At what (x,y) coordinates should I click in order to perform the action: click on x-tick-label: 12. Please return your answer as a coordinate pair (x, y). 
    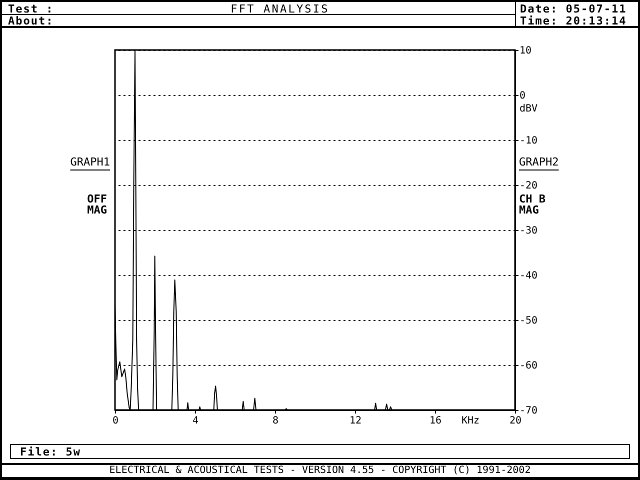
    Looking at the image, I should click on (355, 421).